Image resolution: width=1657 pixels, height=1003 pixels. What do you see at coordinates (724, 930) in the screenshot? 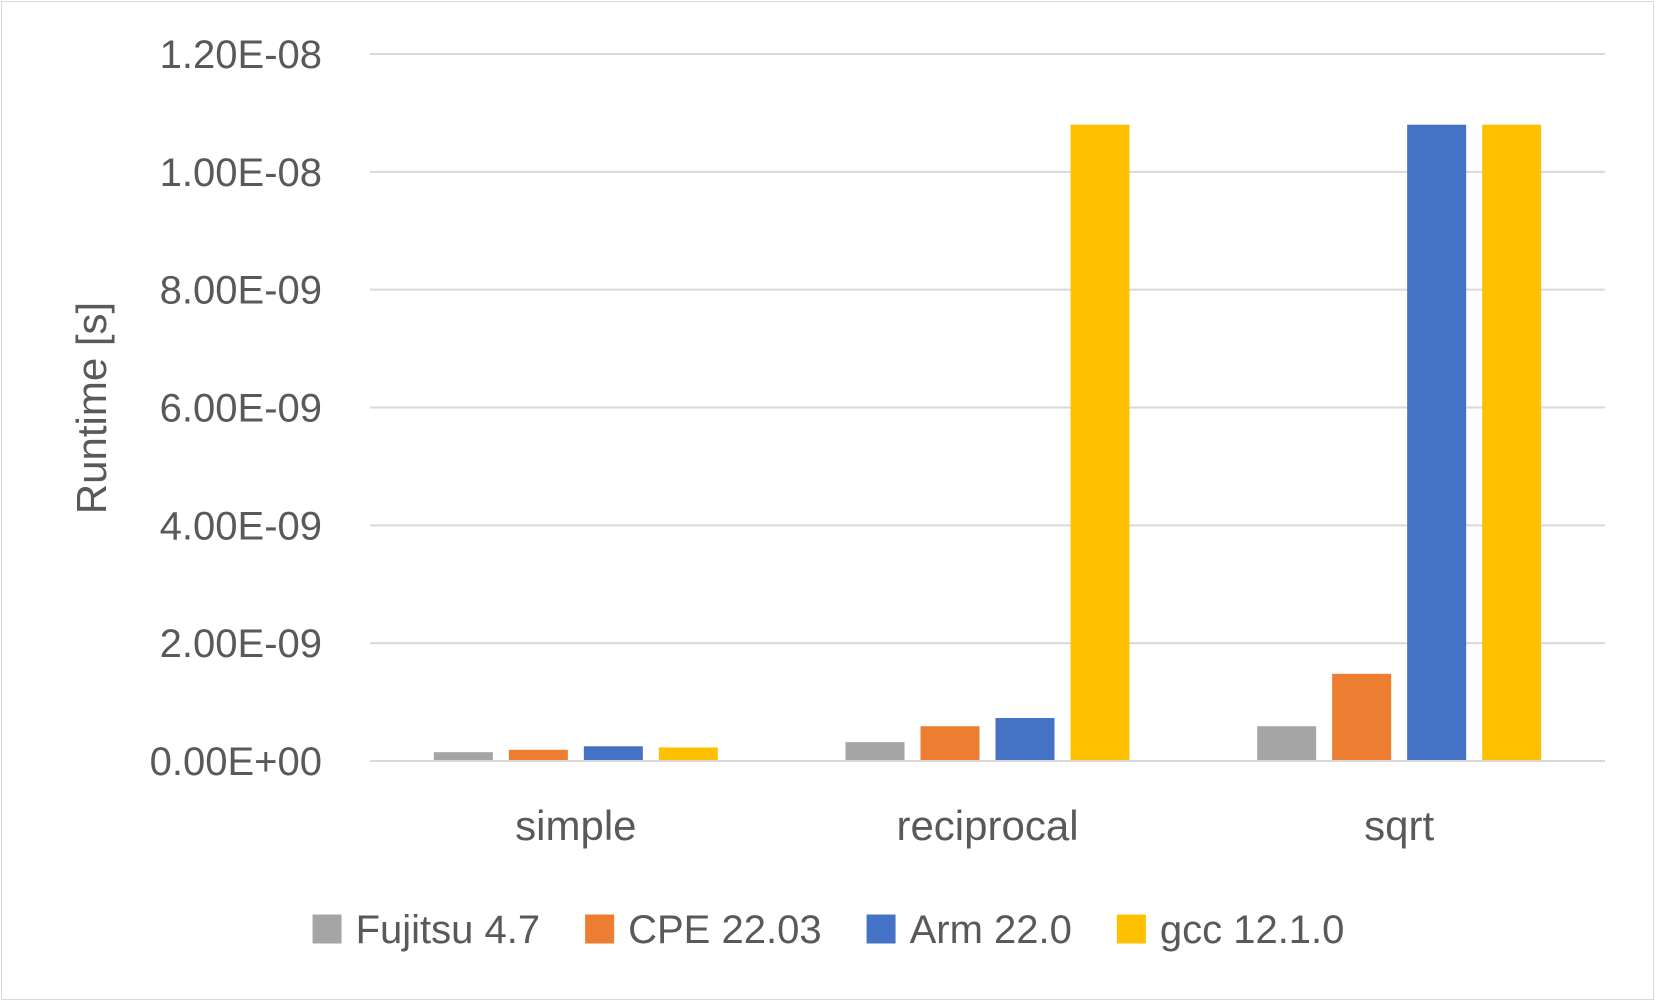
I see `legend-label: CPE 22.03` at bounding box center [724, 930].